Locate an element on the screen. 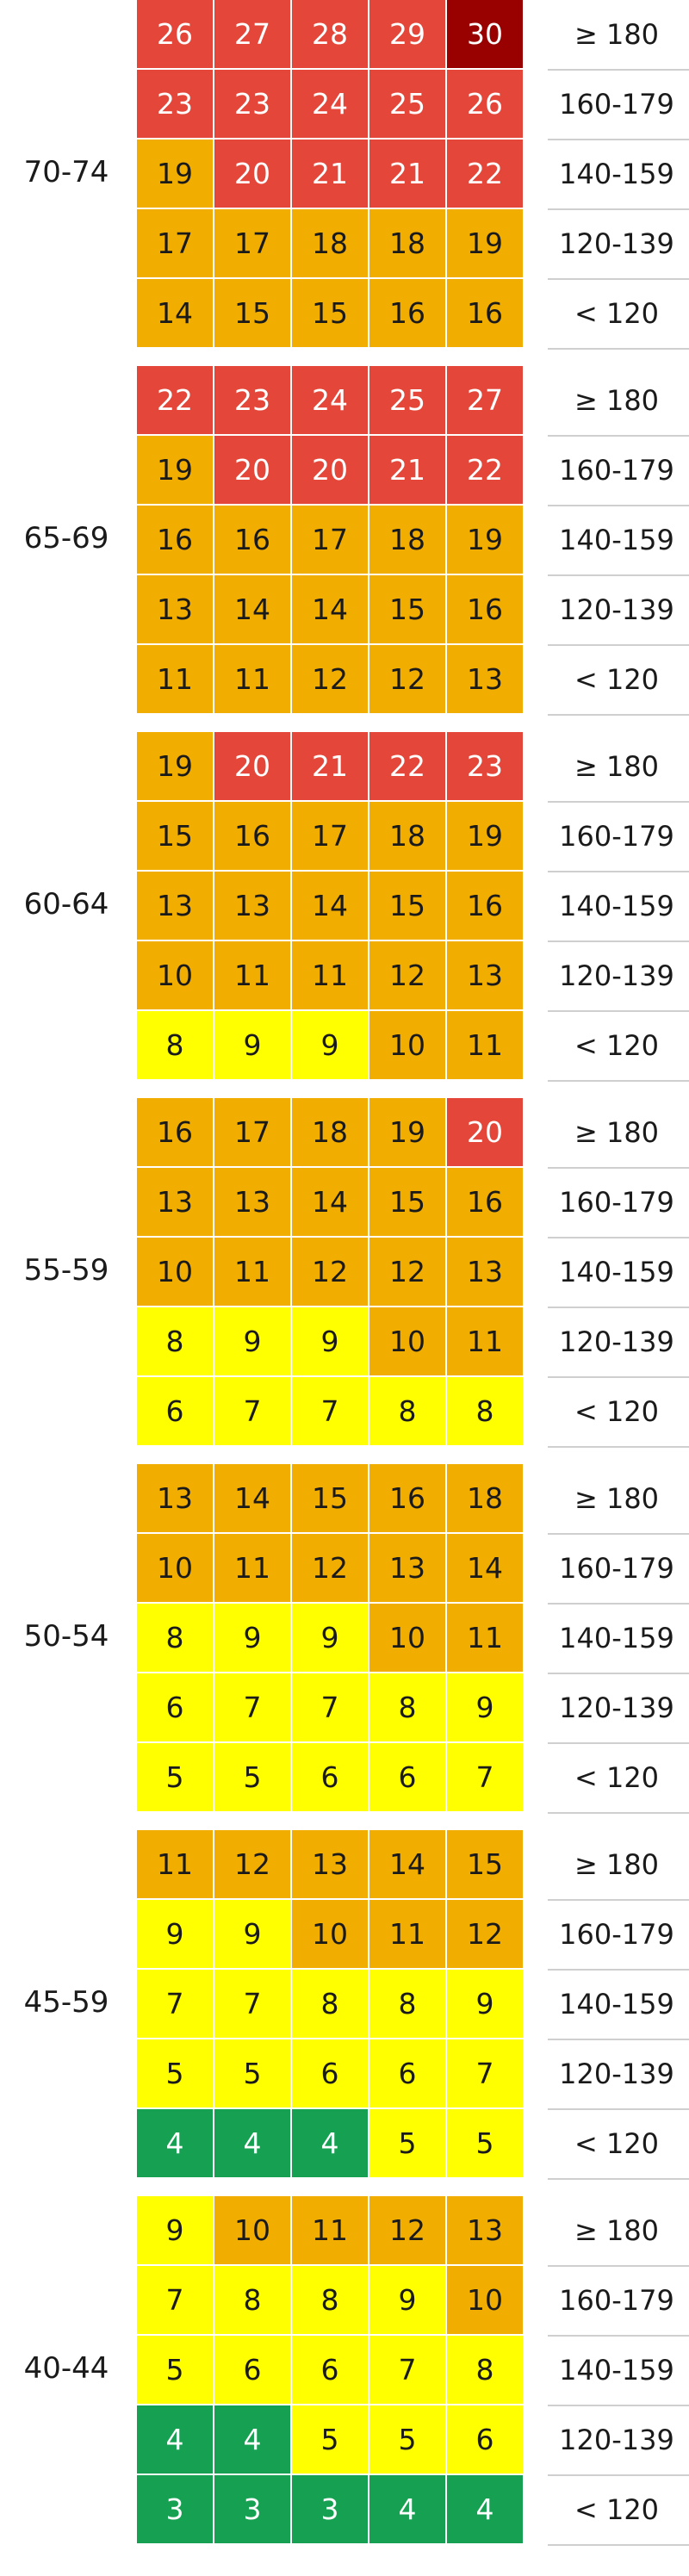  heatmap-row: 26 27 28 29 30 ≥ 180 is located at coordinates (344, 35).